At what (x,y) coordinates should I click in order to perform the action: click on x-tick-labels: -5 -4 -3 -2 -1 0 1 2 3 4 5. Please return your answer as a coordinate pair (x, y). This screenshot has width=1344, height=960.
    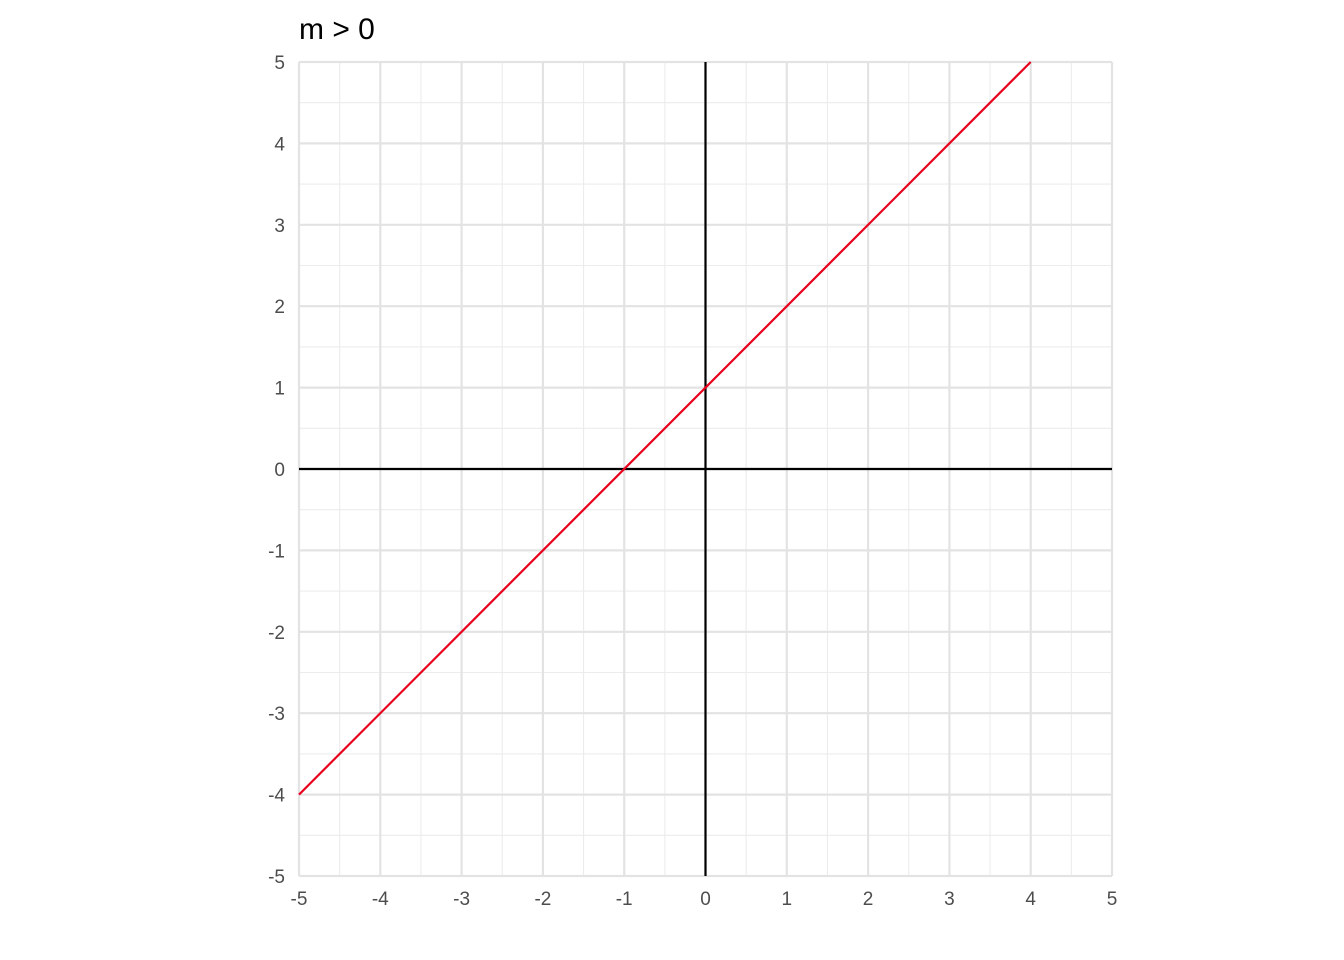
    Looking at the image, I should click on (704, 899).